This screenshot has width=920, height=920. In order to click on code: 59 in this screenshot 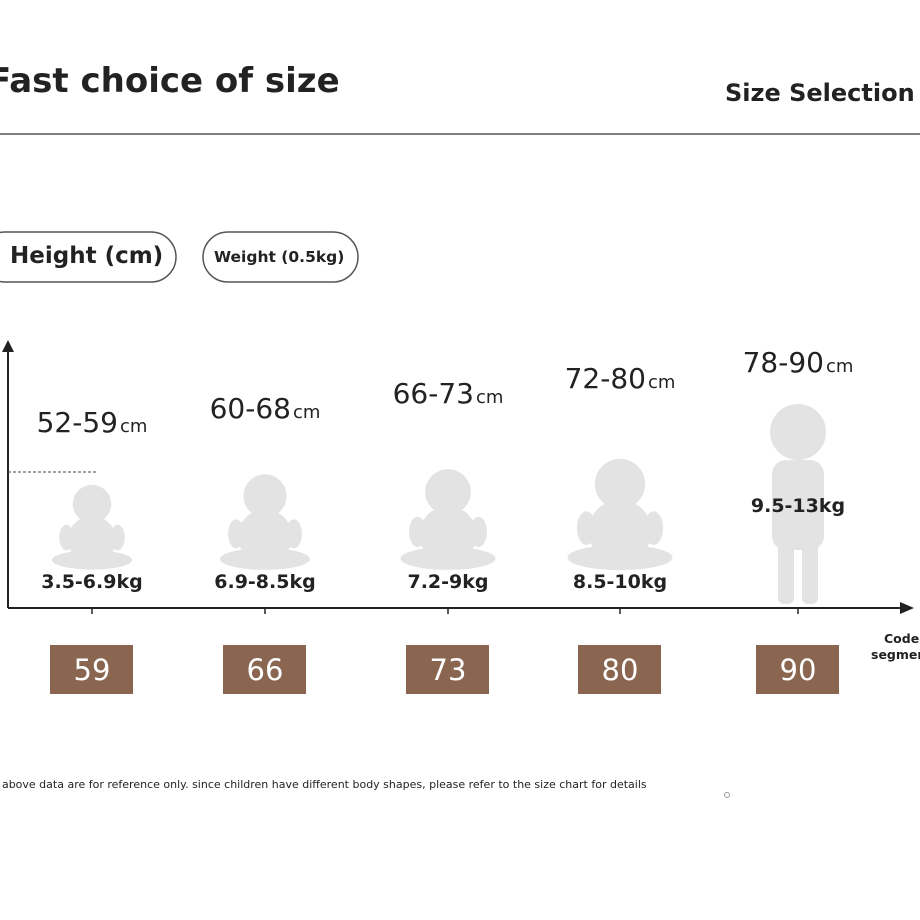, I will do `click(92, 670)`.